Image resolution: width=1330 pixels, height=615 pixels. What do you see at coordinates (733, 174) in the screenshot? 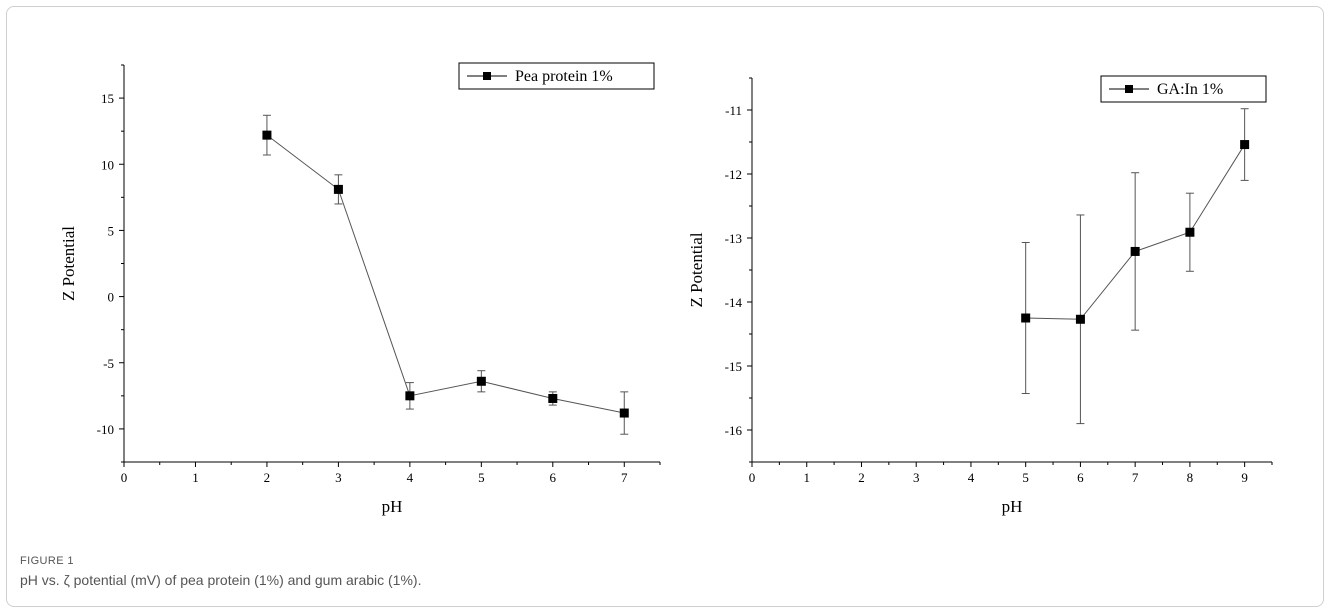
I see `y-tick-label: -12` at bounding box center [733, 174].